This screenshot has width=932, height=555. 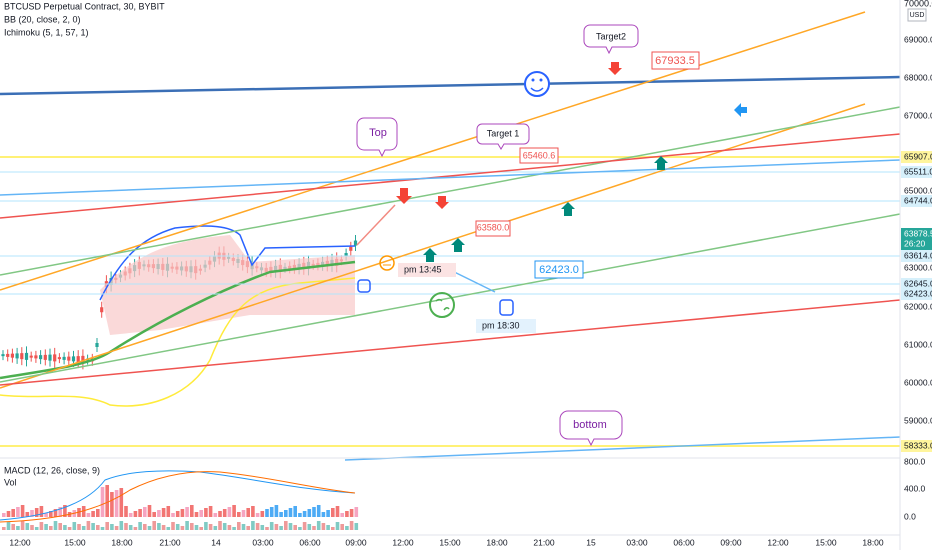 What do you see at coordinates (918, 267) in the screenshot?
I see `price-label: 63000.0` at bounding box center [918, 267].